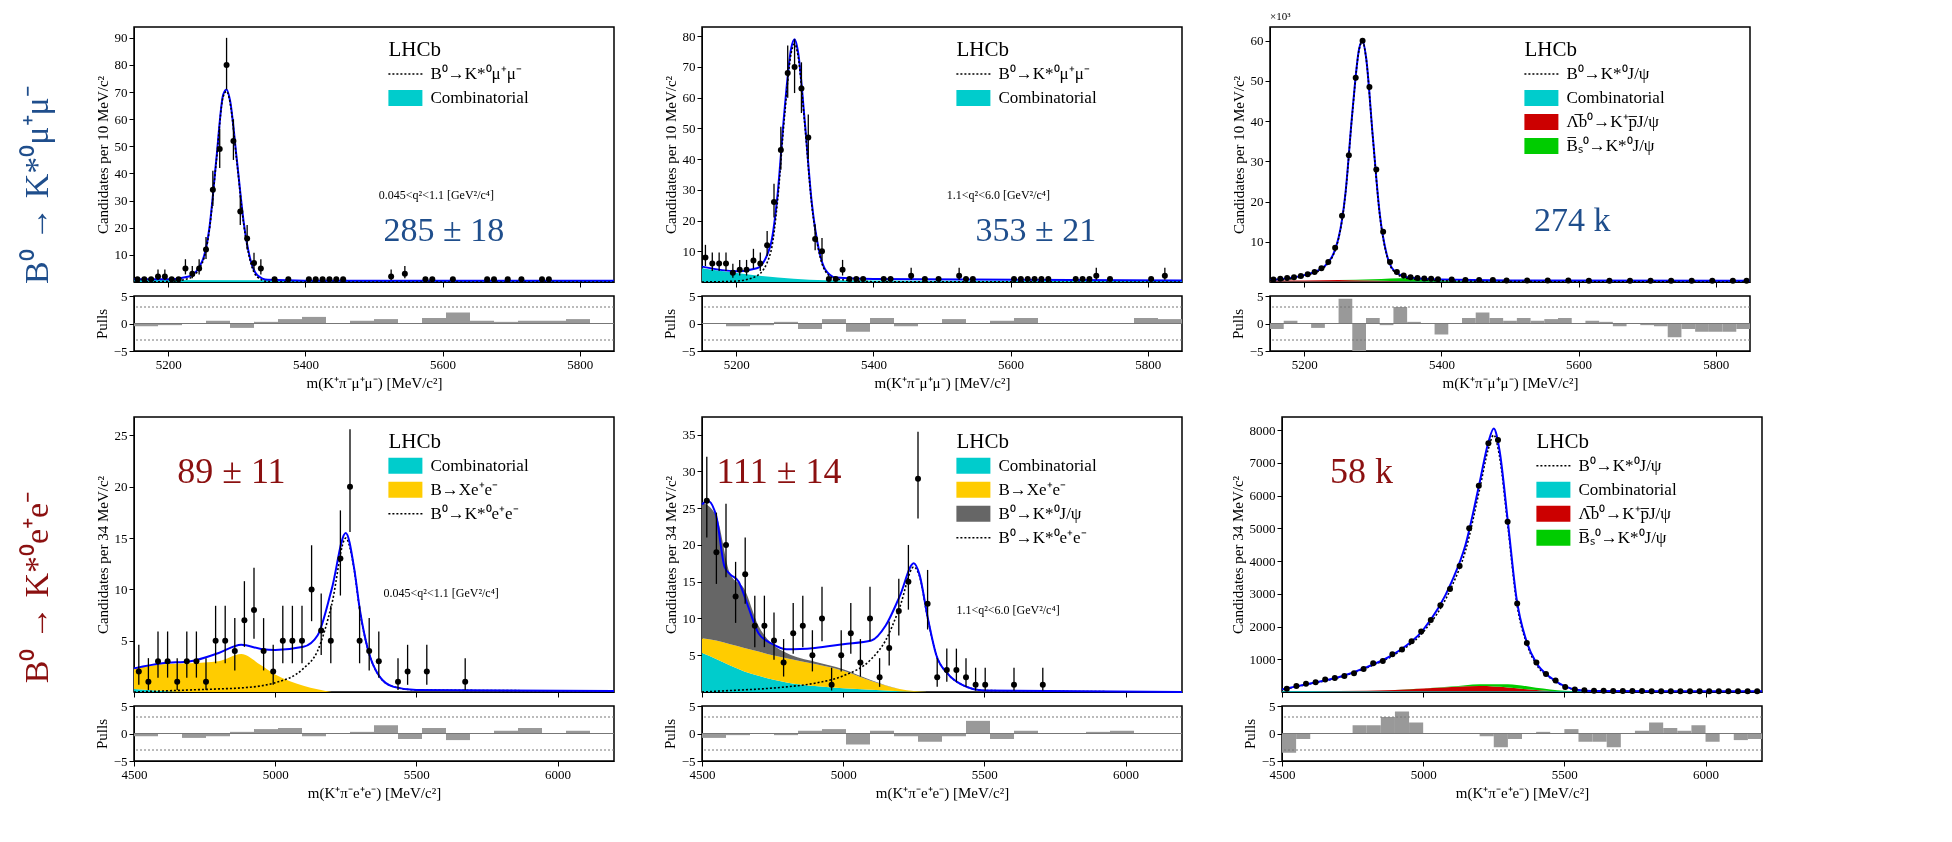 This screenshot has width=1952, height=842. Describe the element at coordinates (1620, 465) in the screenshot. I see `legend-label: B⁰→K*⁰J/ψ` at that location.